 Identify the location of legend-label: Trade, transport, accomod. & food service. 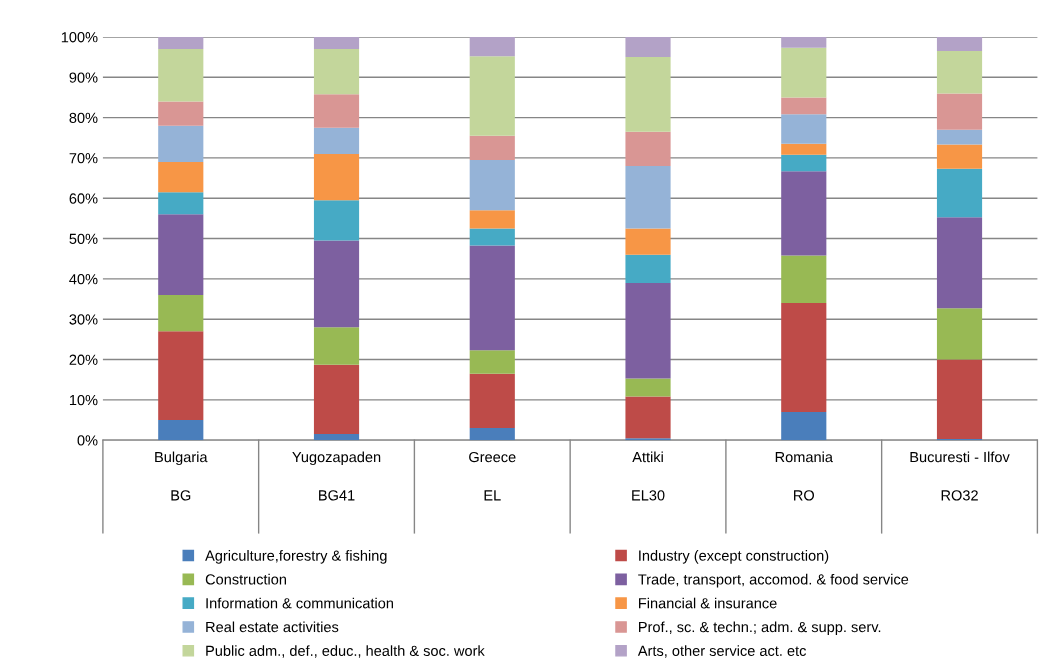
(773, 580).